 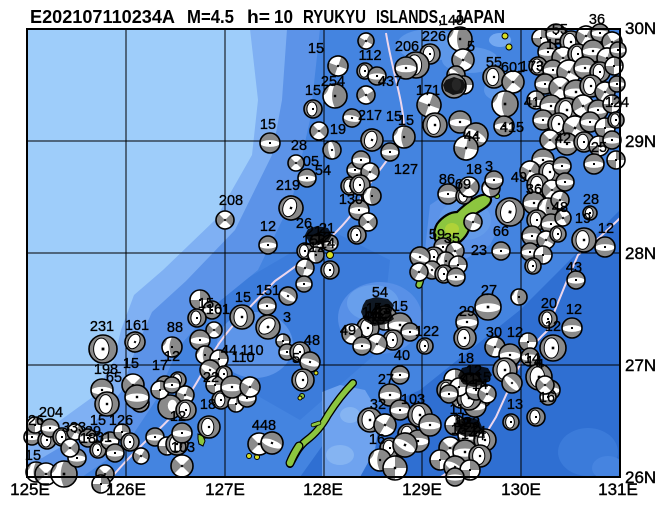 I want to click on svg-text: 415, so click(x=512, y=128).